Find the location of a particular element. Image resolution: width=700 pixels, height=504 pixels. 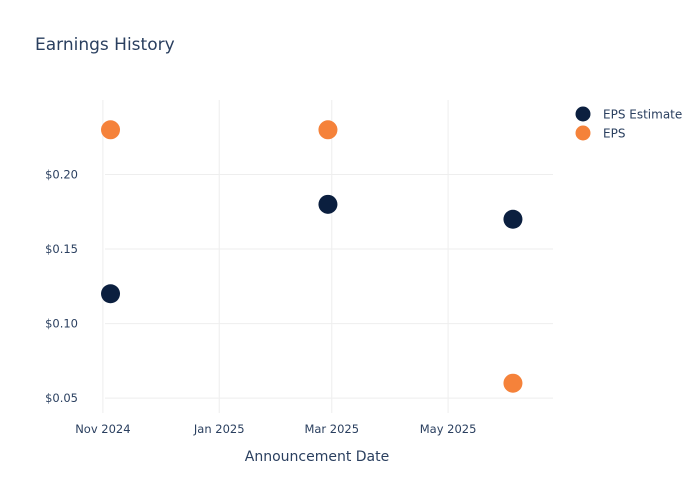

x-tick-label: May 2025 is located at coordinates (448, 429).